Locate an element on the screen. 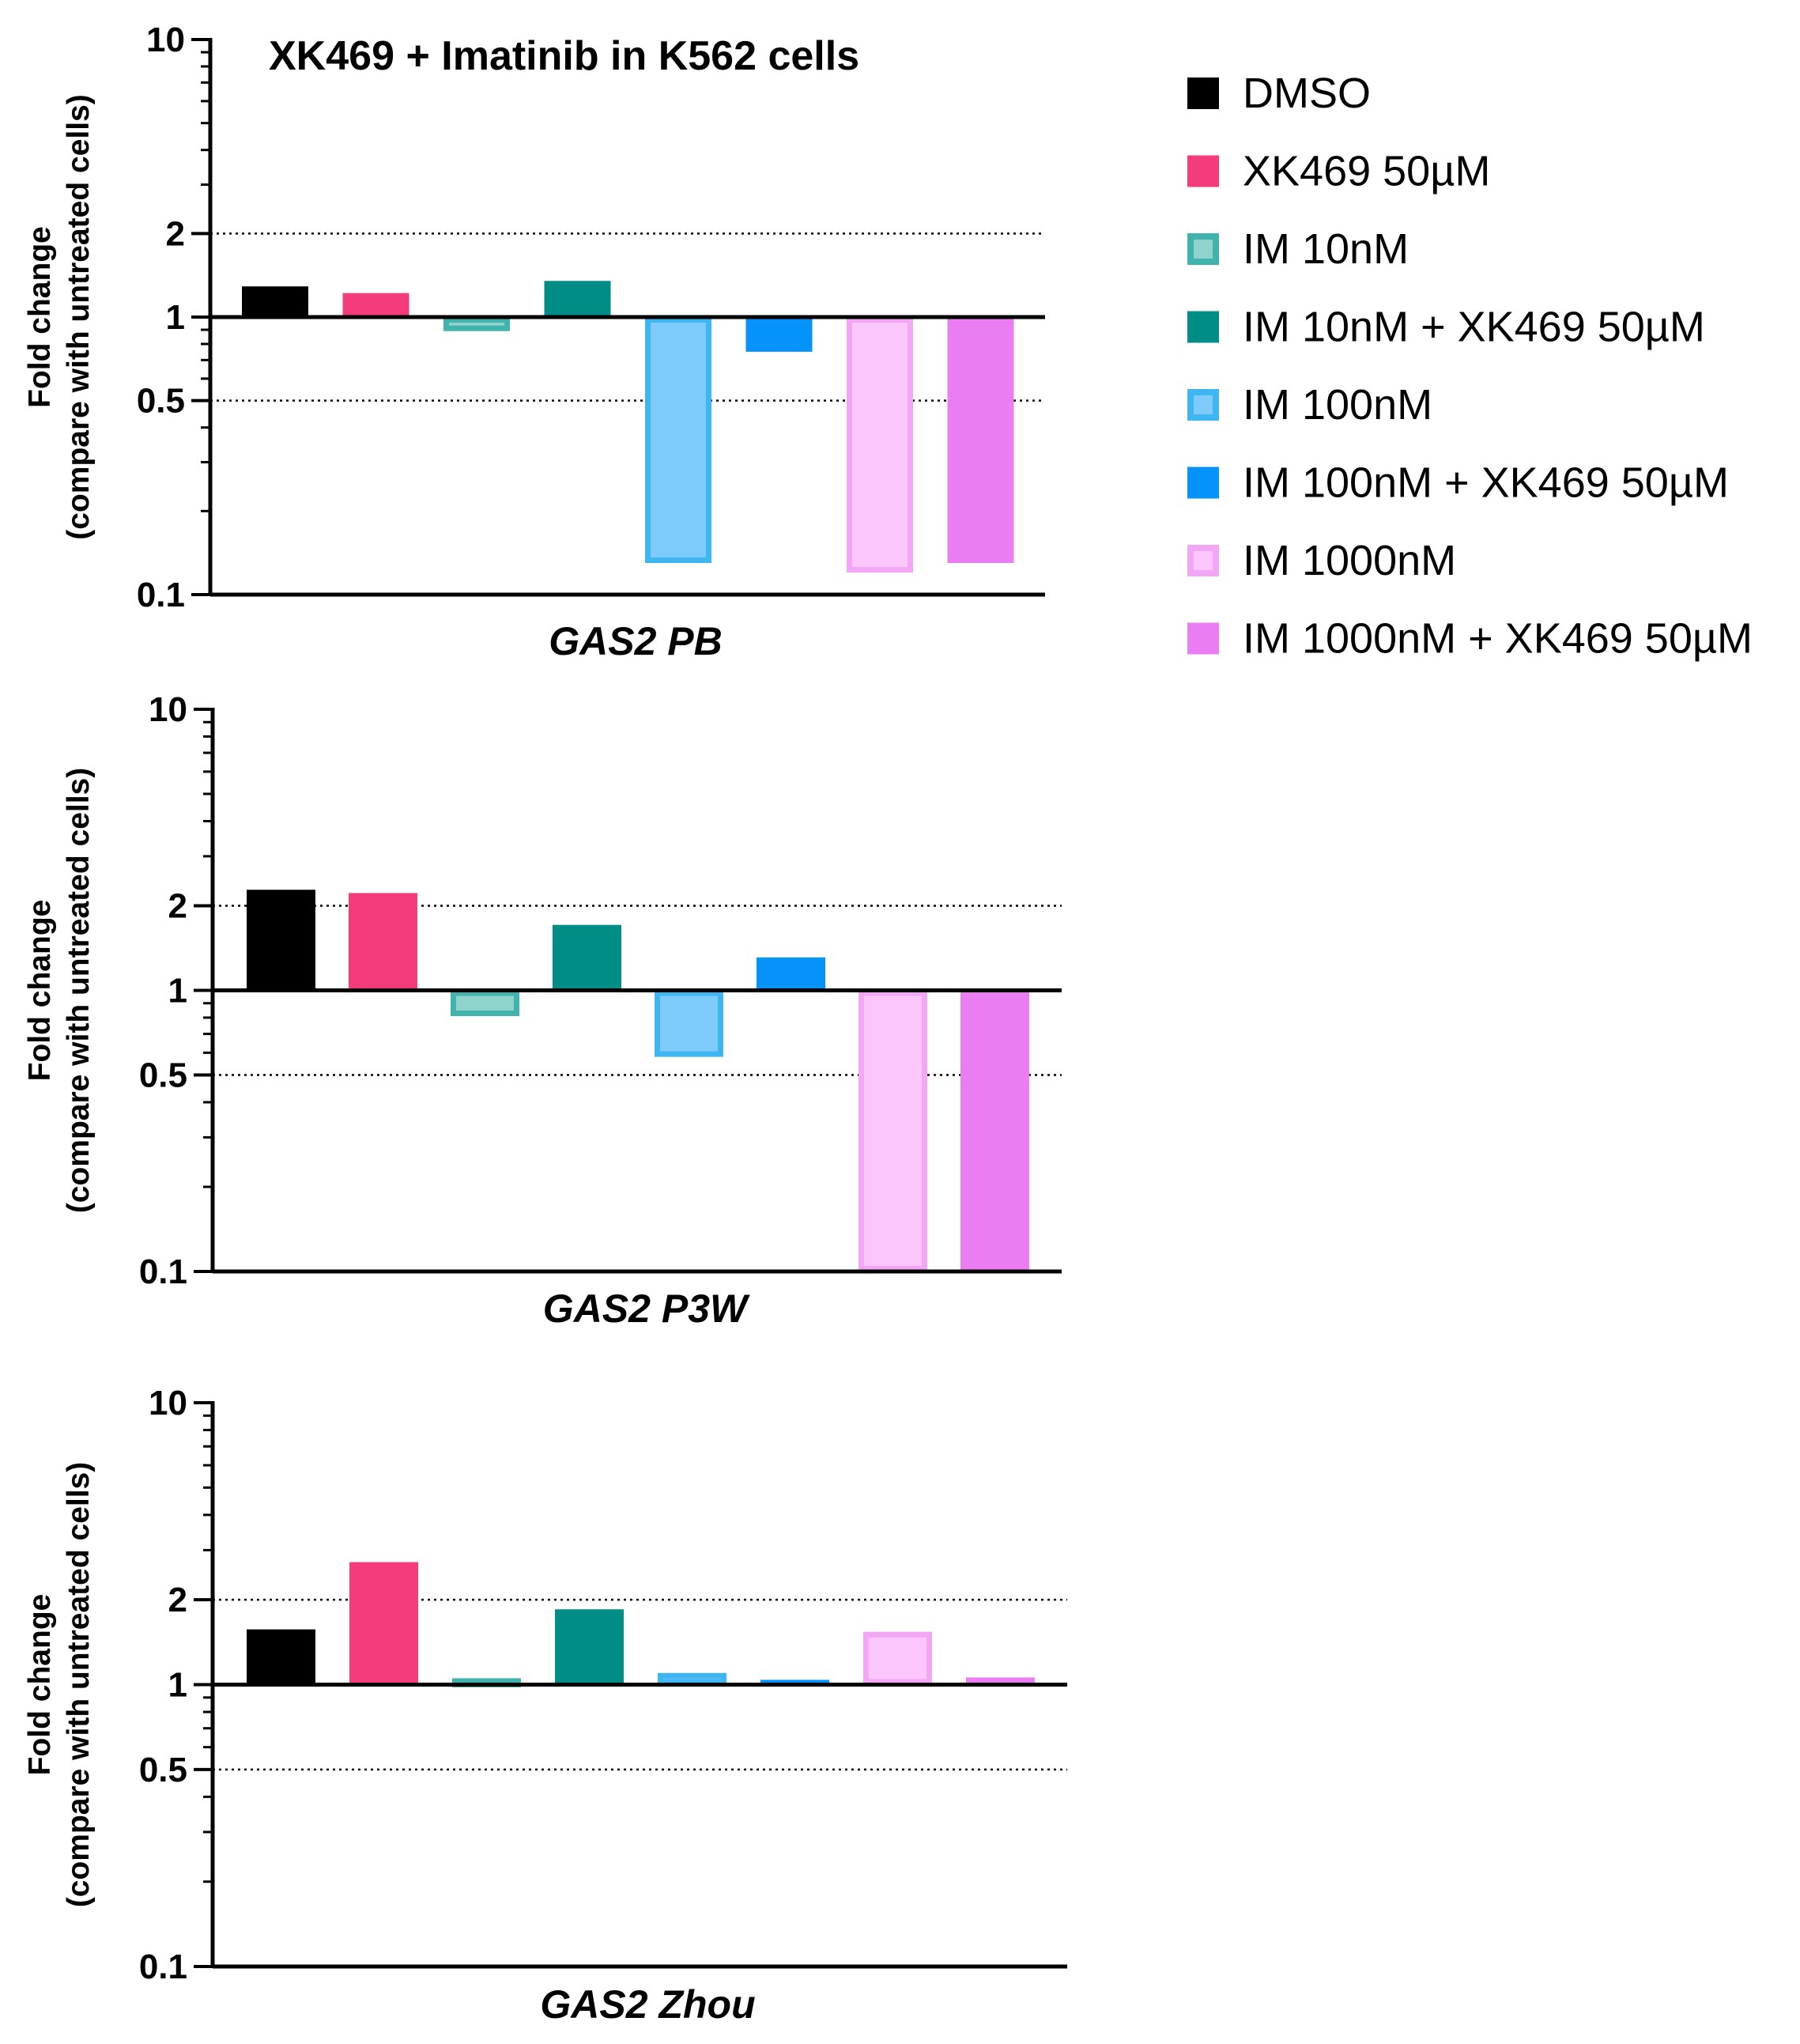 The image size is (1800, 2044). legend-label: XK469 50µM is located at coordinates (1366, 171).